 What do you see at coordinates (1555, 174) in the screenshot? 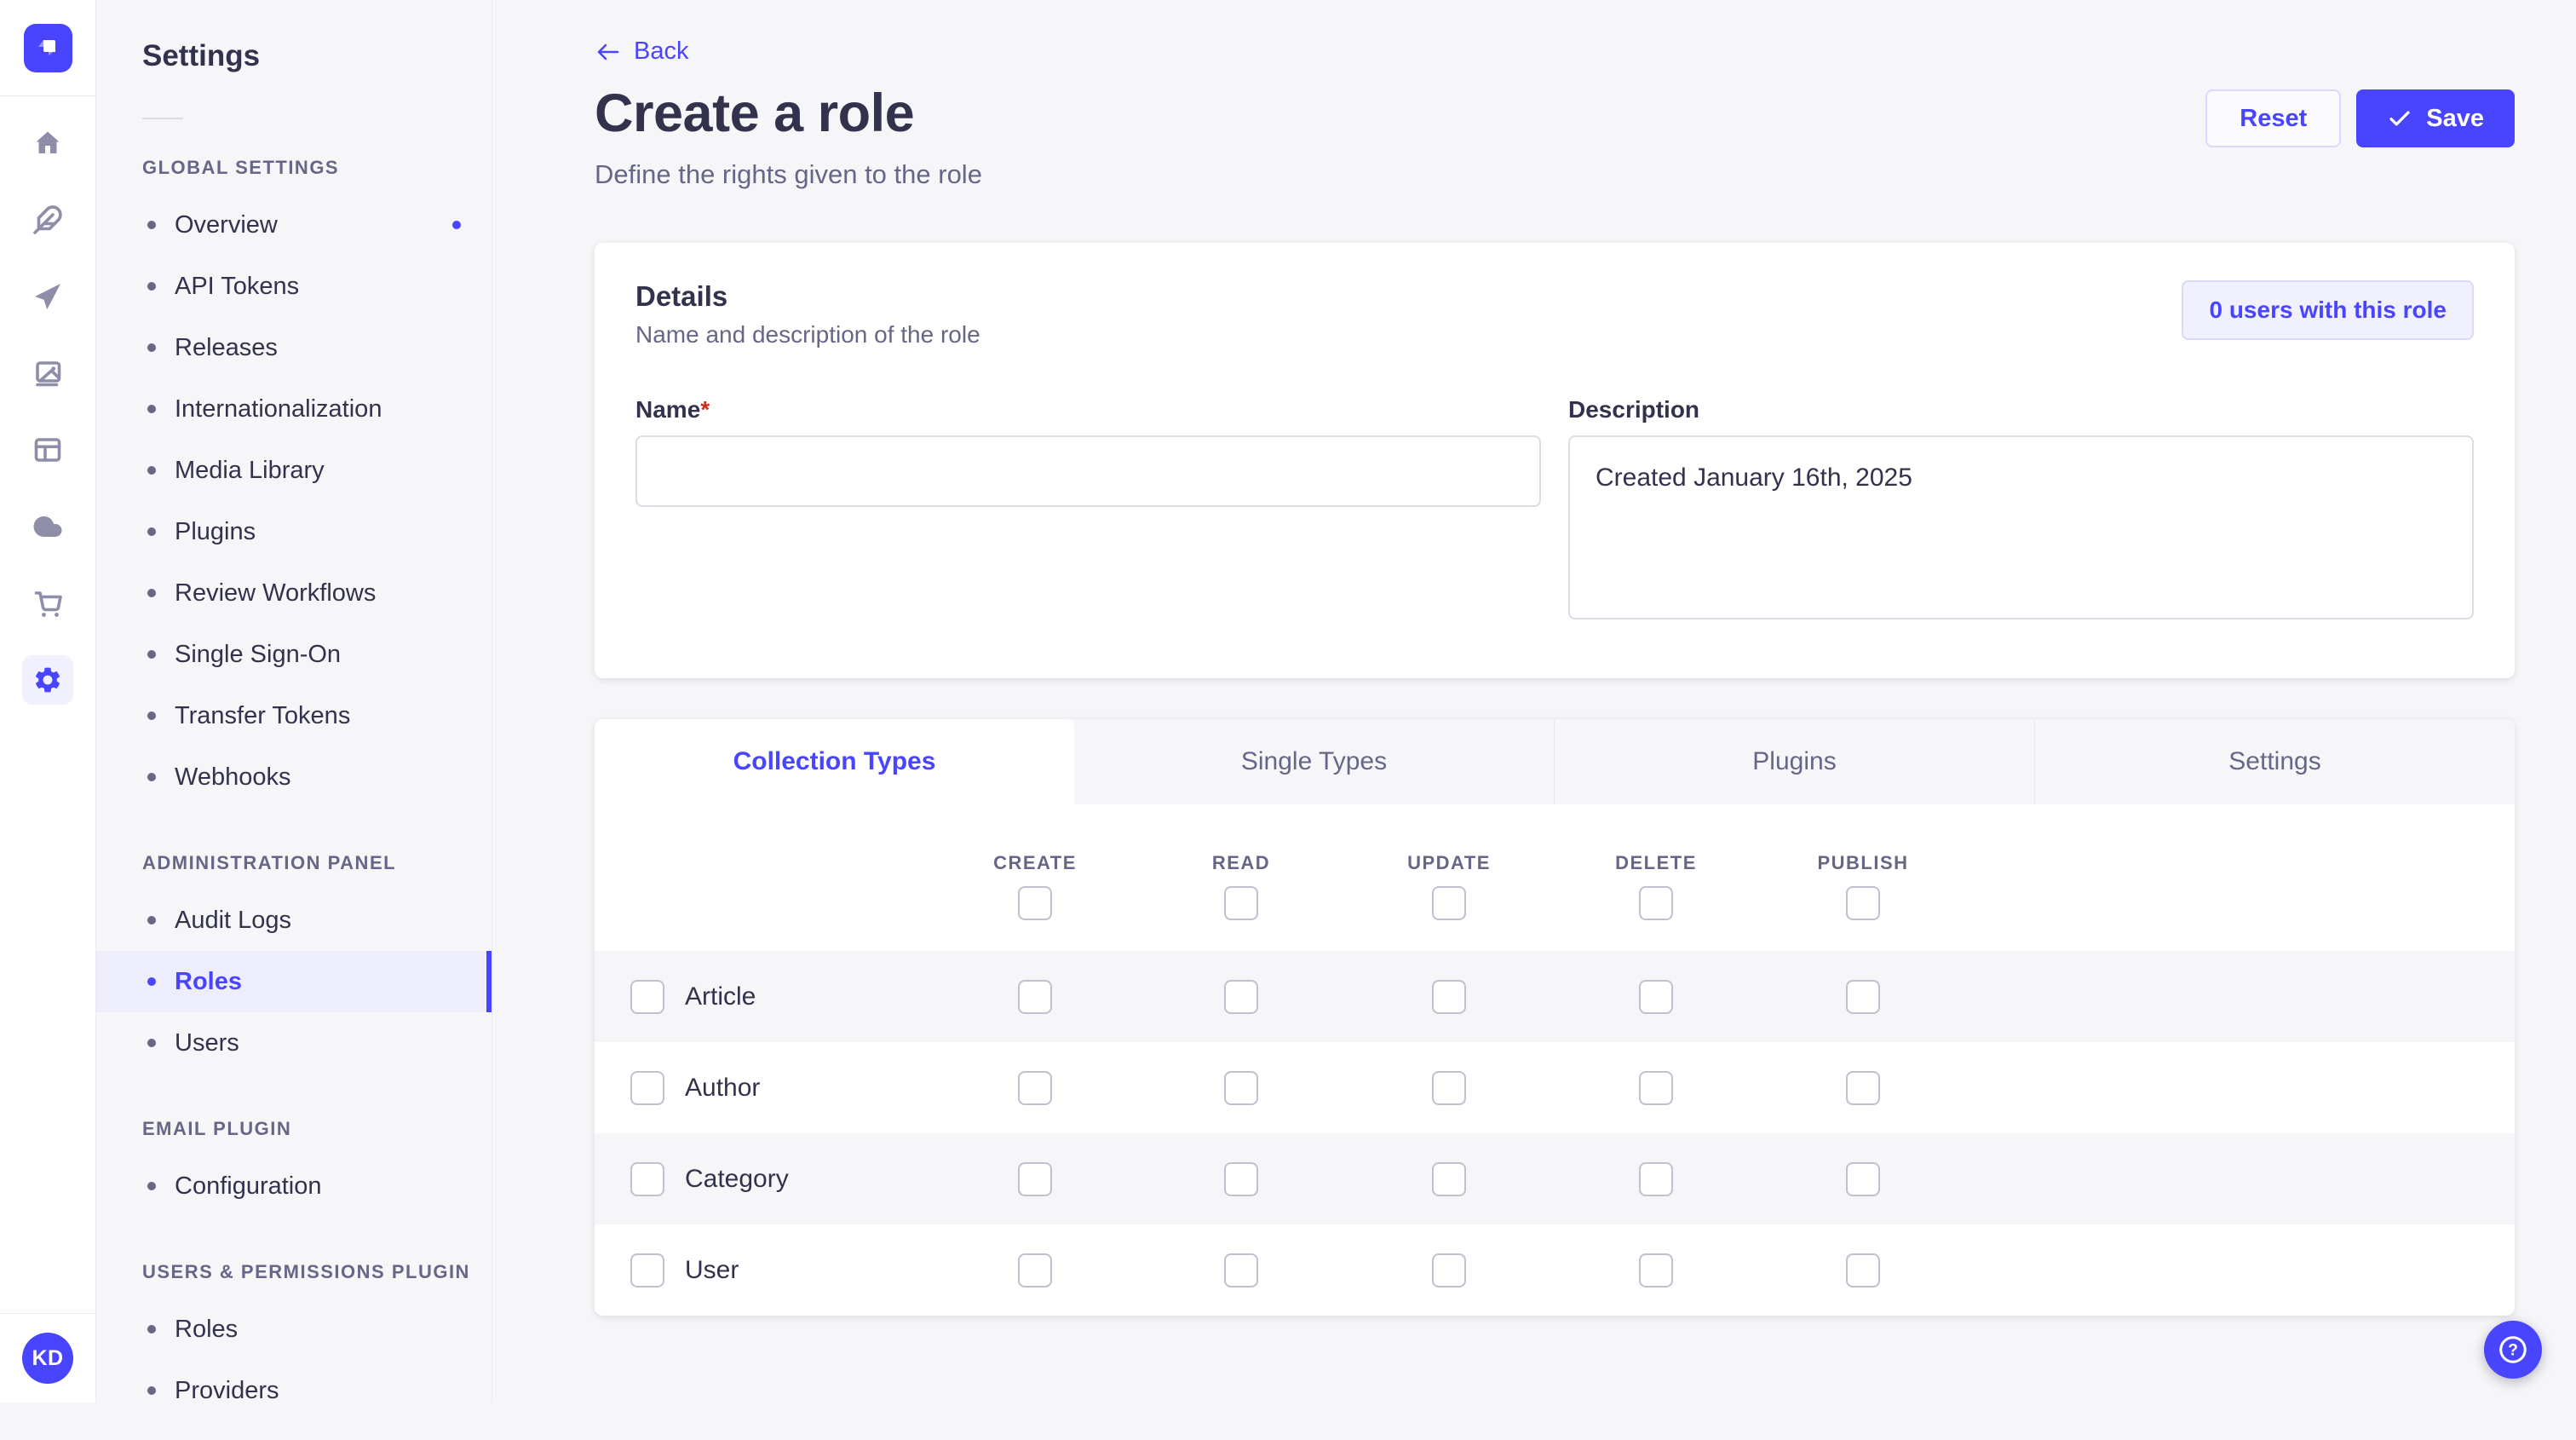
I see `page-subtitle: Define the rights given to the role` at bounding box center [1555, 174].